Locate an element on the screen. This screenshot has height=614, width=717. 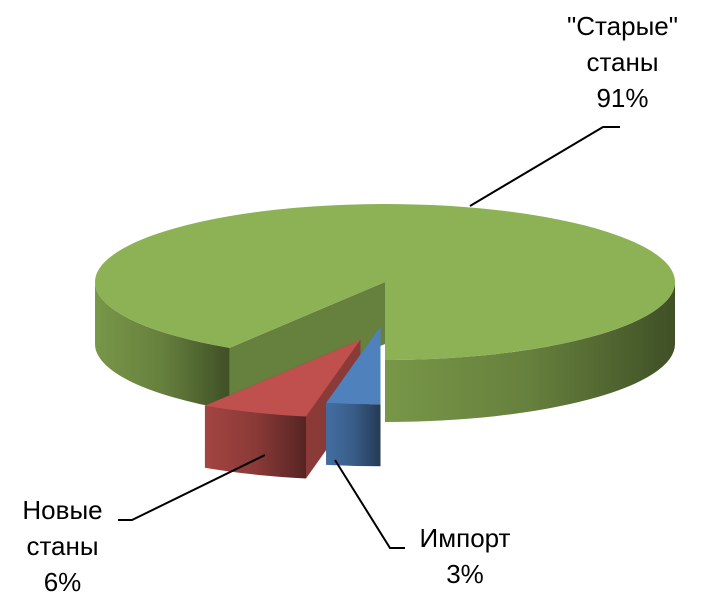
category-label: "Старые" станы is located at coordinates (622, 44).